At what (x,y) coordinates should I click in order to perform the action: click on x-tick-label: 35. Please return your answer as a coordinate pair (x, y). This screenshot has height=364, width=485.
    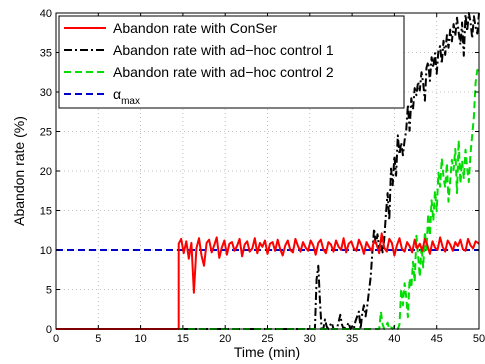
    Looking at the image, I should click on (352, 339).